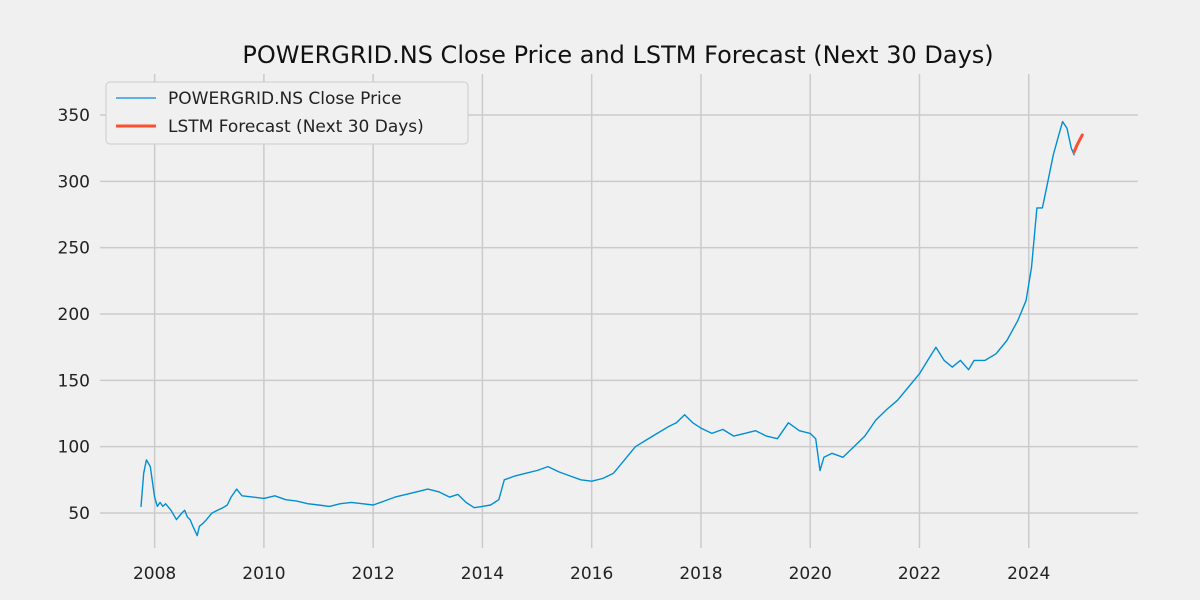  I want to click on legend-label-close-price: POWERGRID.NS Close Price, so click(285, 99).